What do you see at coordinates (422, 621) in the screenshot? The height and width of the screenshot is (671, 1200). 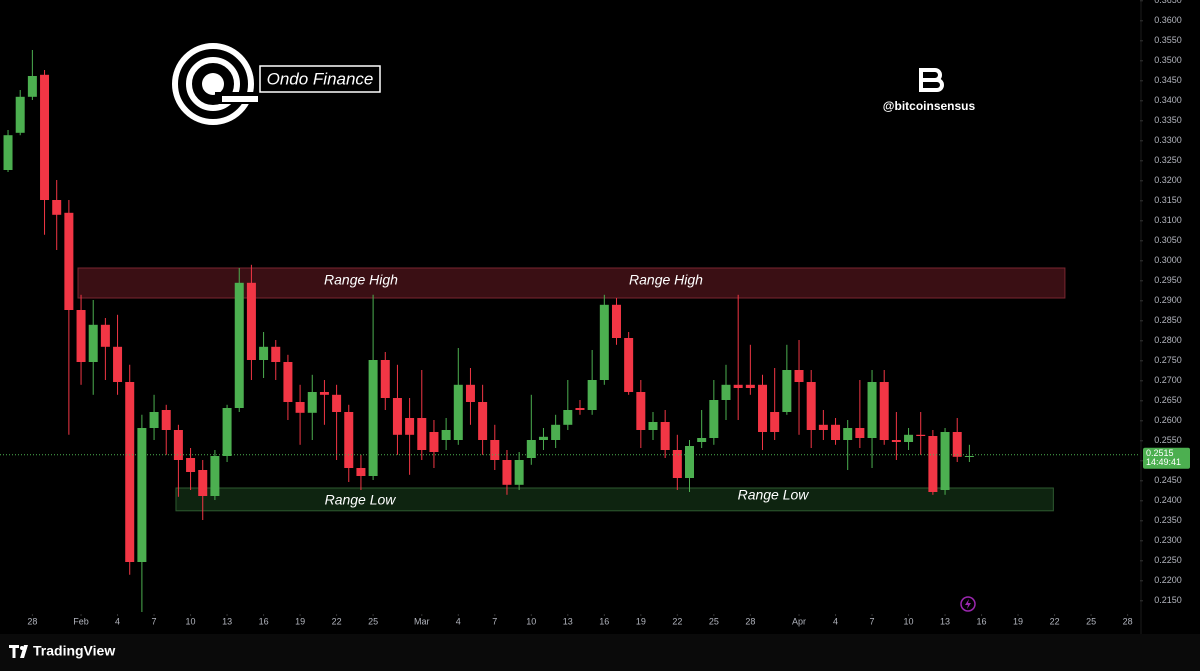 I see `x-tick-label: Mar` at bounding box center [422, 621].